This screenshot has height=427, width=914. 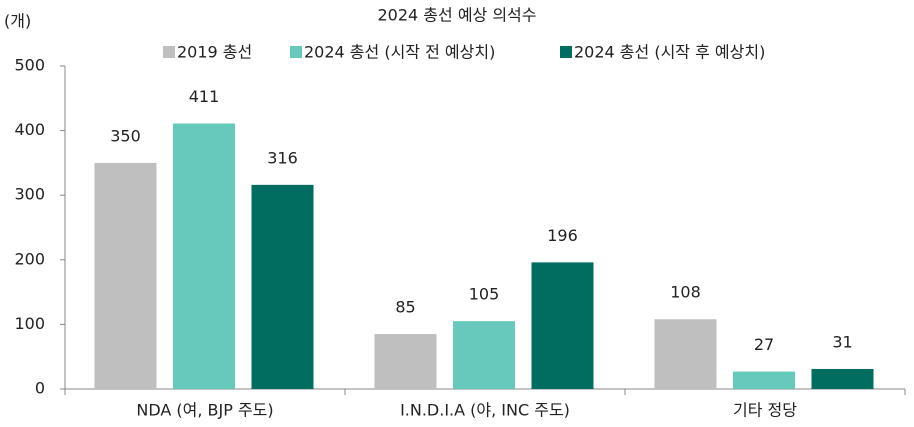 What do you see at coordinates (282, 157) in the screenshot?
I see `data-label: 316` at bounding box center [282, 157].